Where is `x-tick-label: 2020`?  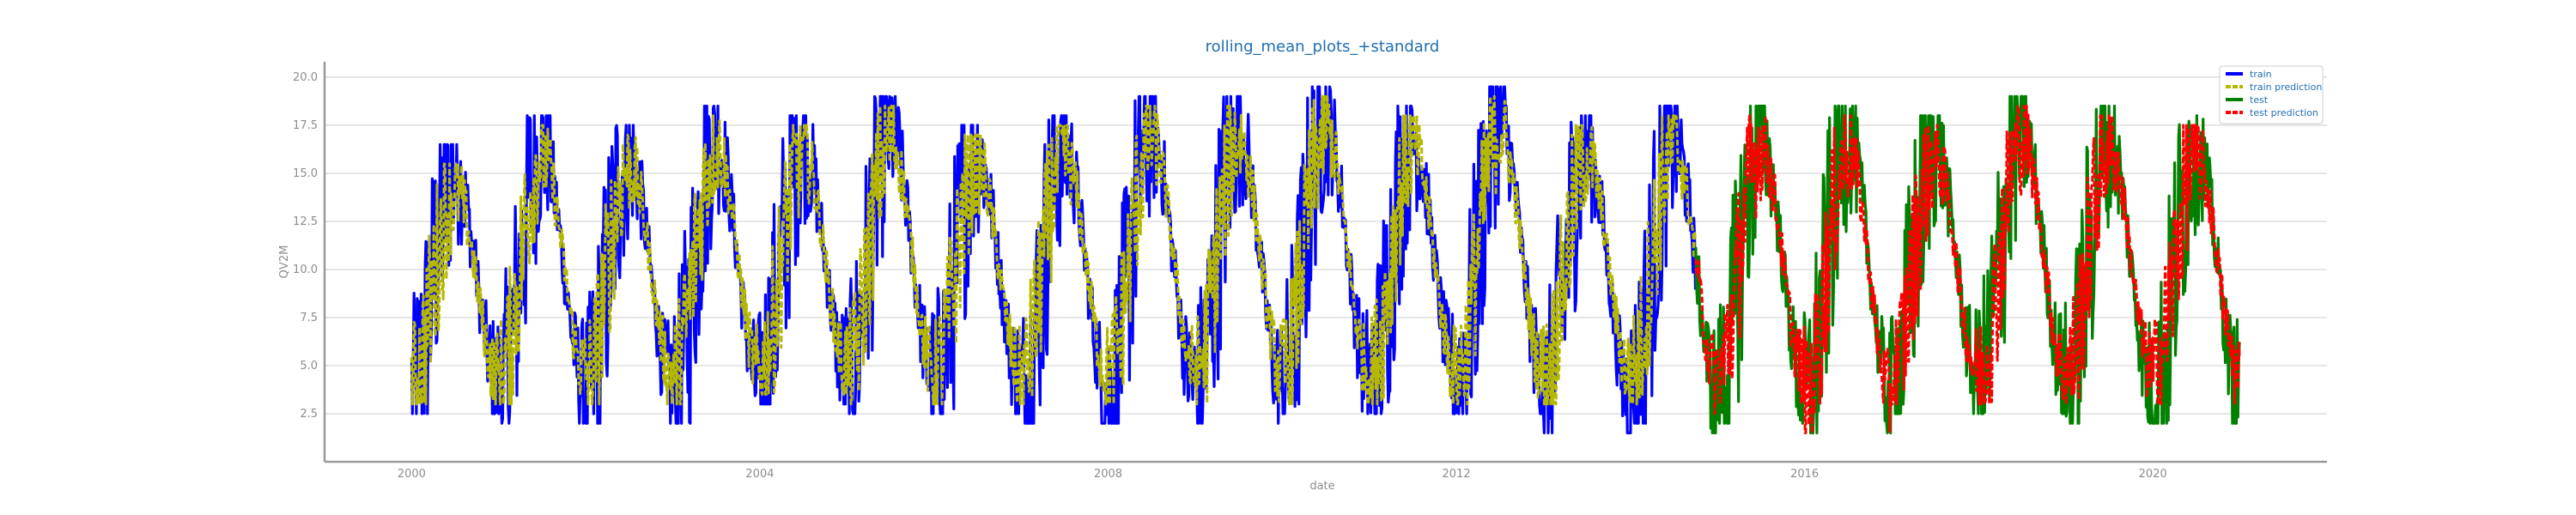 x-tick-label: 2020 is located at coordinates (2153, 474).